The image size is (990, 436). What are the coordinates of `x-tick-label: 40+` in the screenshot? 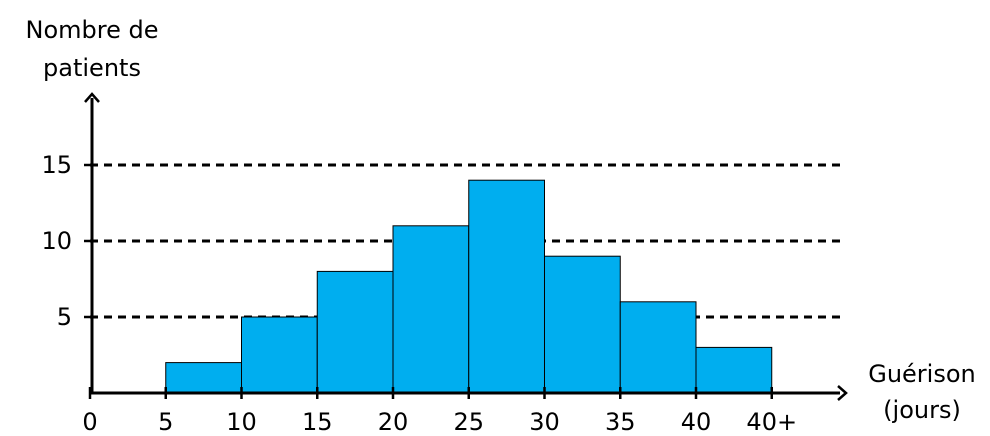 It's located at (771, 422).